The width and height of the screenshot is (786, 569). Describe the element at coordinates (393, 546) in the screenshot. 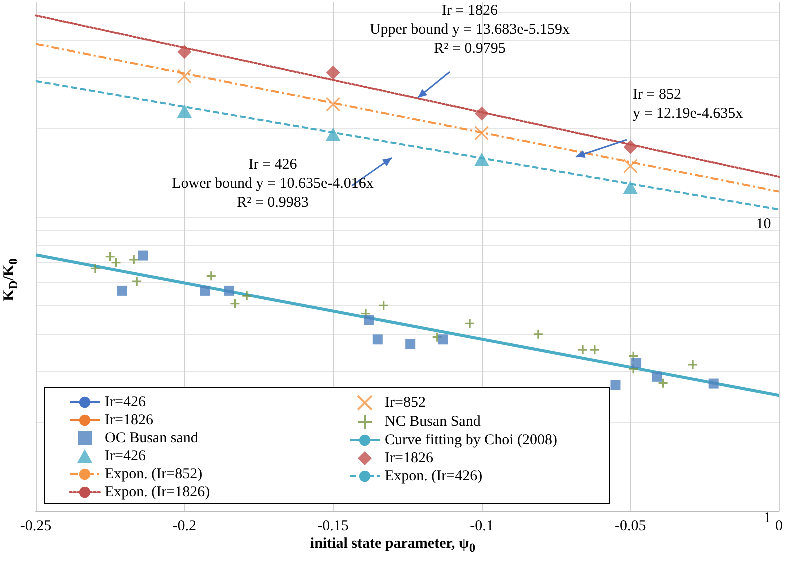

I see `x-axis-title: initial state parameter, ψ$_{0}$` at that location.